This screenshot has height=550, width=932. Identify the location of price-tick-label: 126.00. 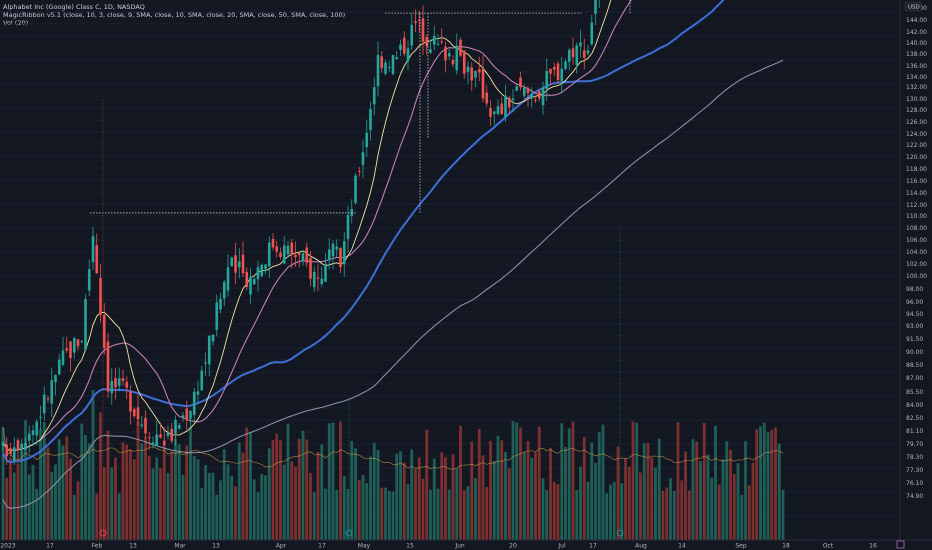
(916, 122).